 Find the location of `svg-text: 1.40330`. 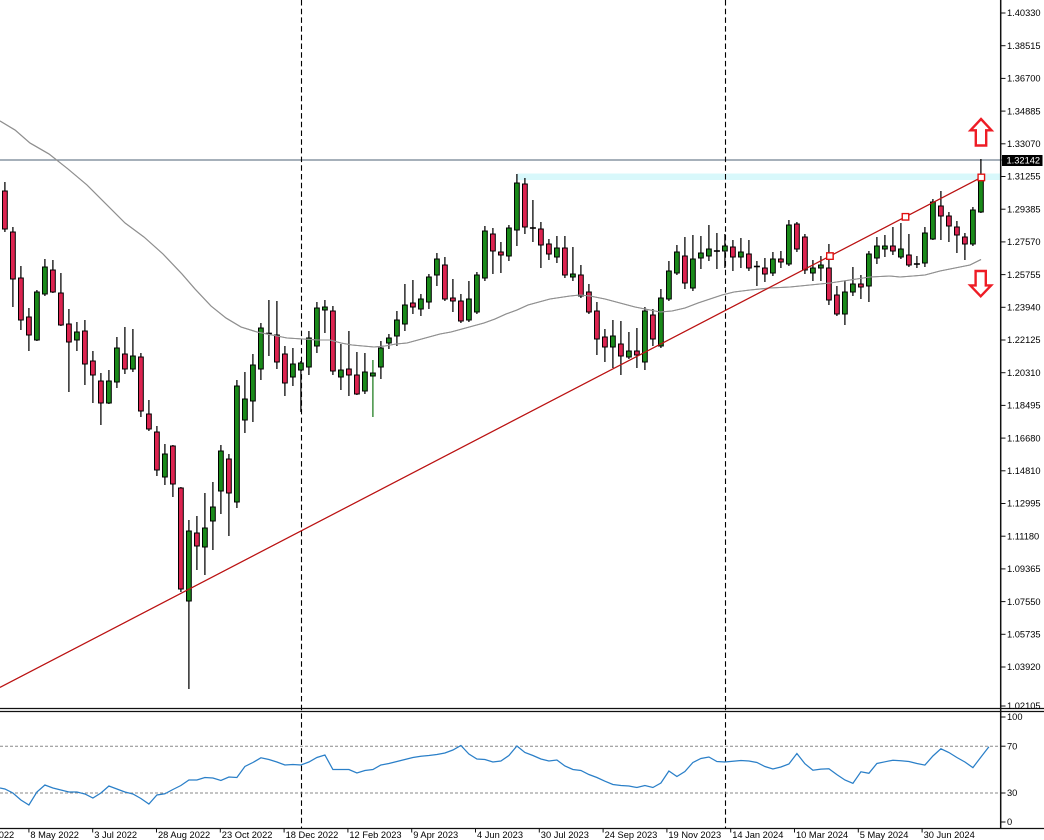

svg-text: 1.40330 is located at coordinates (1024, 13).